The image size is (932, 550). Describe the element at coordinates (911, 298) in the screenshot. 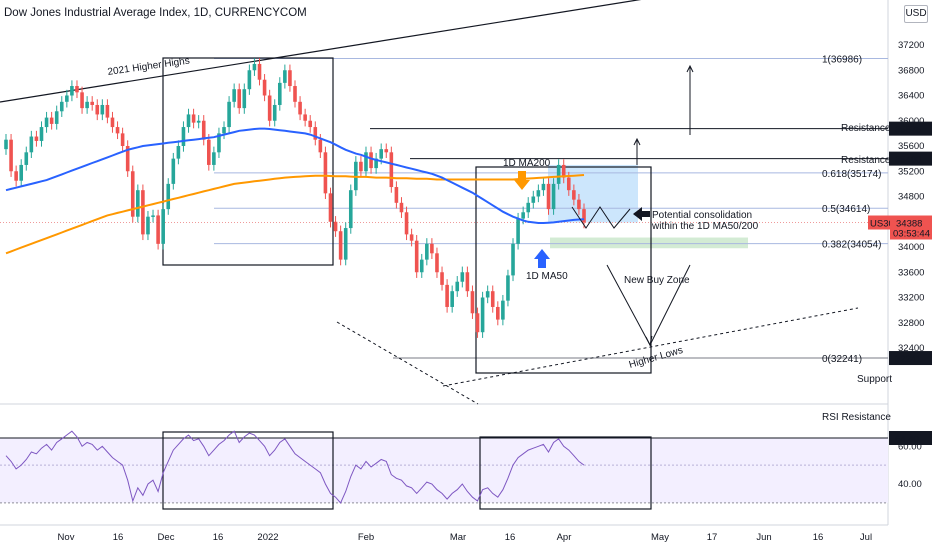

I see `price-tick-label: 33200` at that location.